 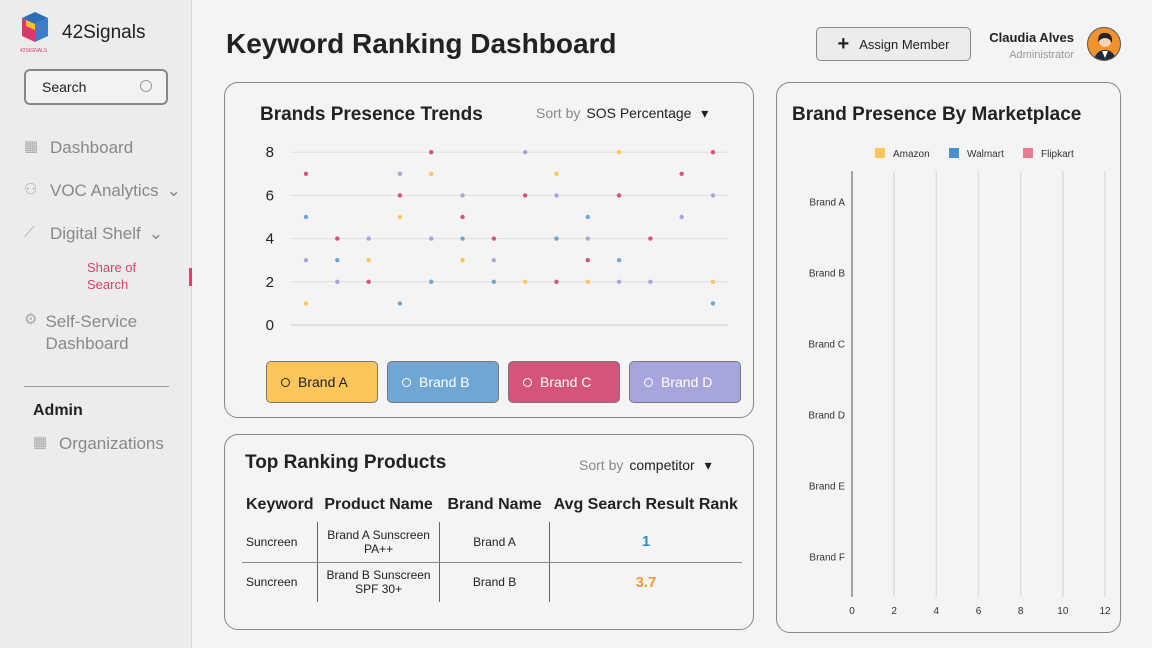 I want to click on sort-dropdown: Sort by SOS Percentage ▾, so click(x=622, y=113).